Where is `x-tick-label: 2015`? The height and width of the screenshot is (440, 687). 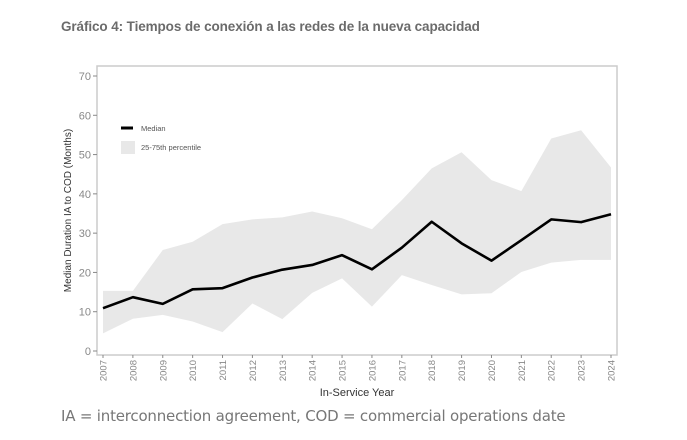 x-tick-label: 2015 is located at coordinates (343, 370).